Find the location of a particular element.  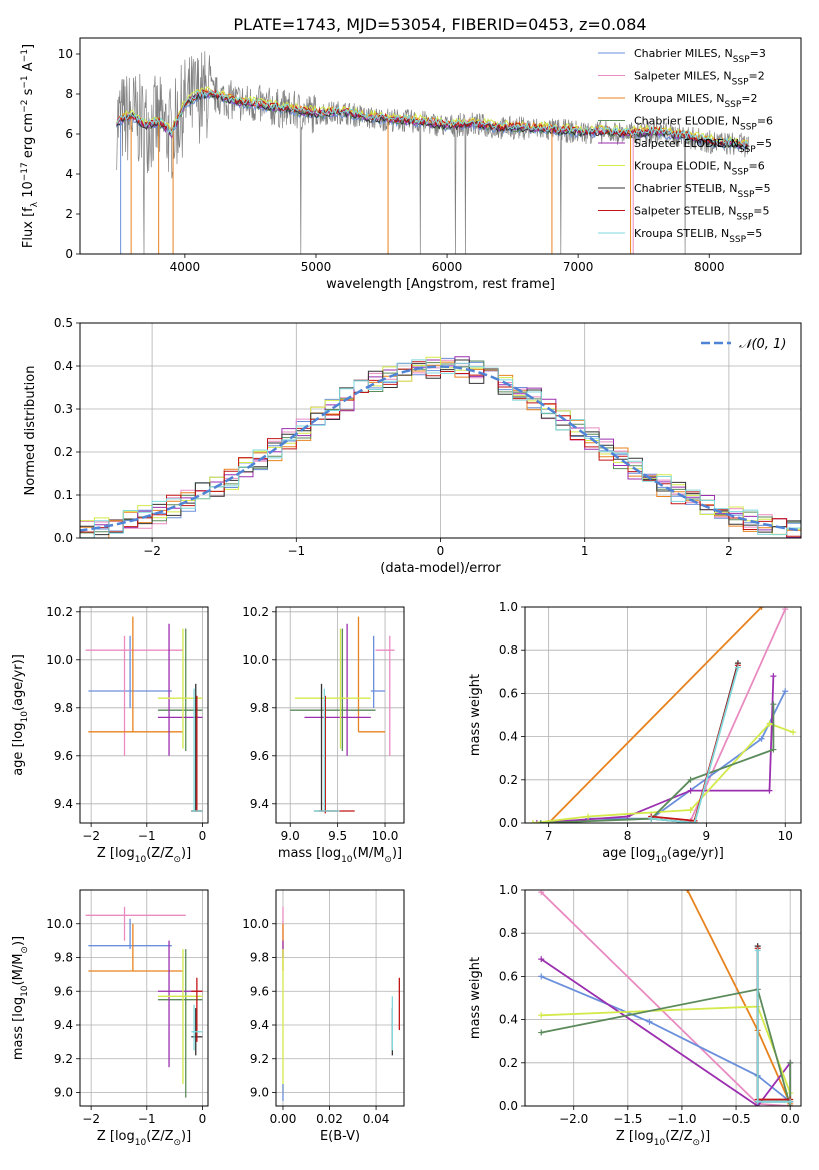

series-line-chabrier_elodie is located at coordinates (666, 1047).